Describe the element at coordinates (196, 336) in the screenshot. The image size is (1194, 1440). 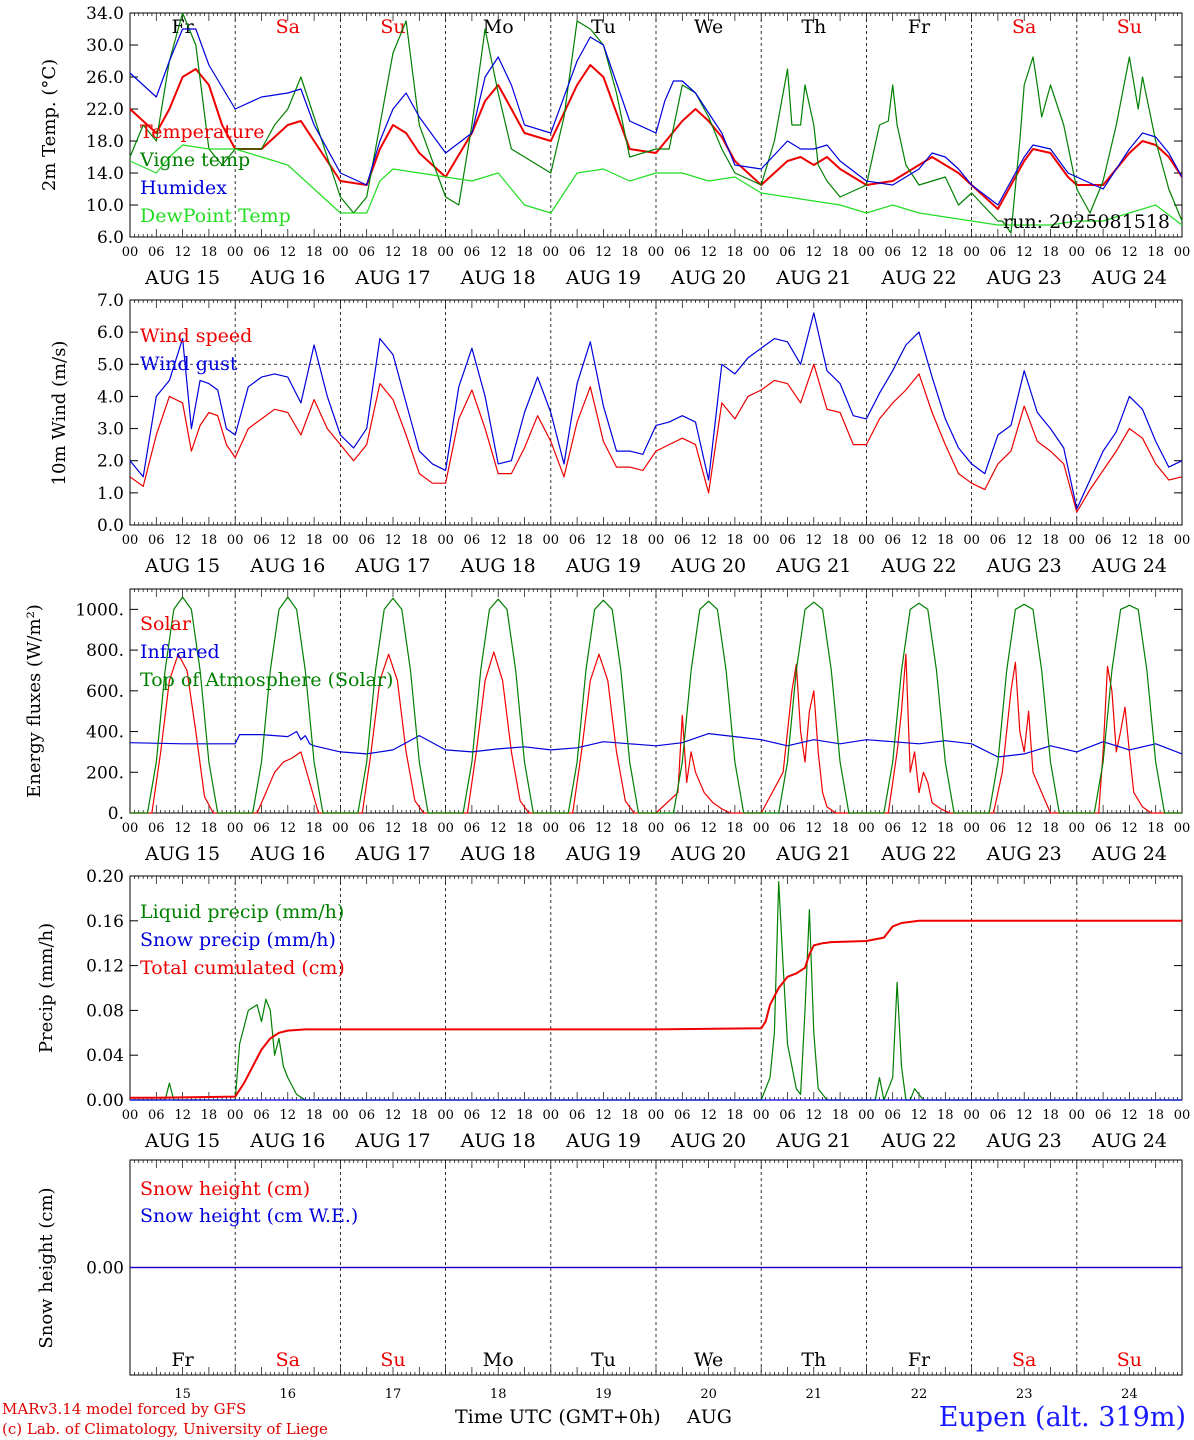
I see `legend-entry: Wind speed` at that location.